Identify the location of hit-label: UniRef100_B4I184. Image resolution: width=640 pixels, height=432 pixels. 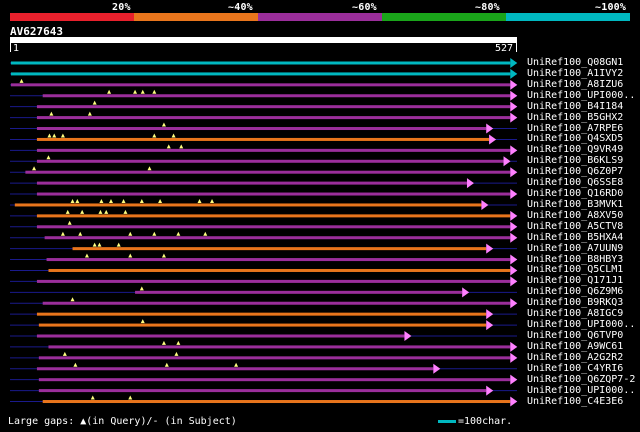
(575, 106).